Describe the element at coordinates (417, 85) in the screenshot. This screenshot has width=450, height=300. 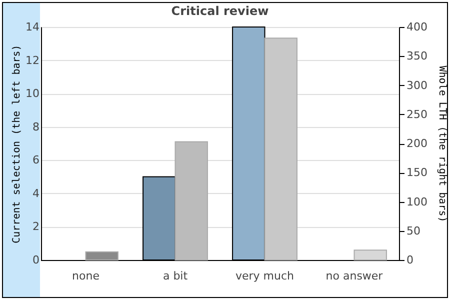
I see `y2-tick-label: 300` at that location.